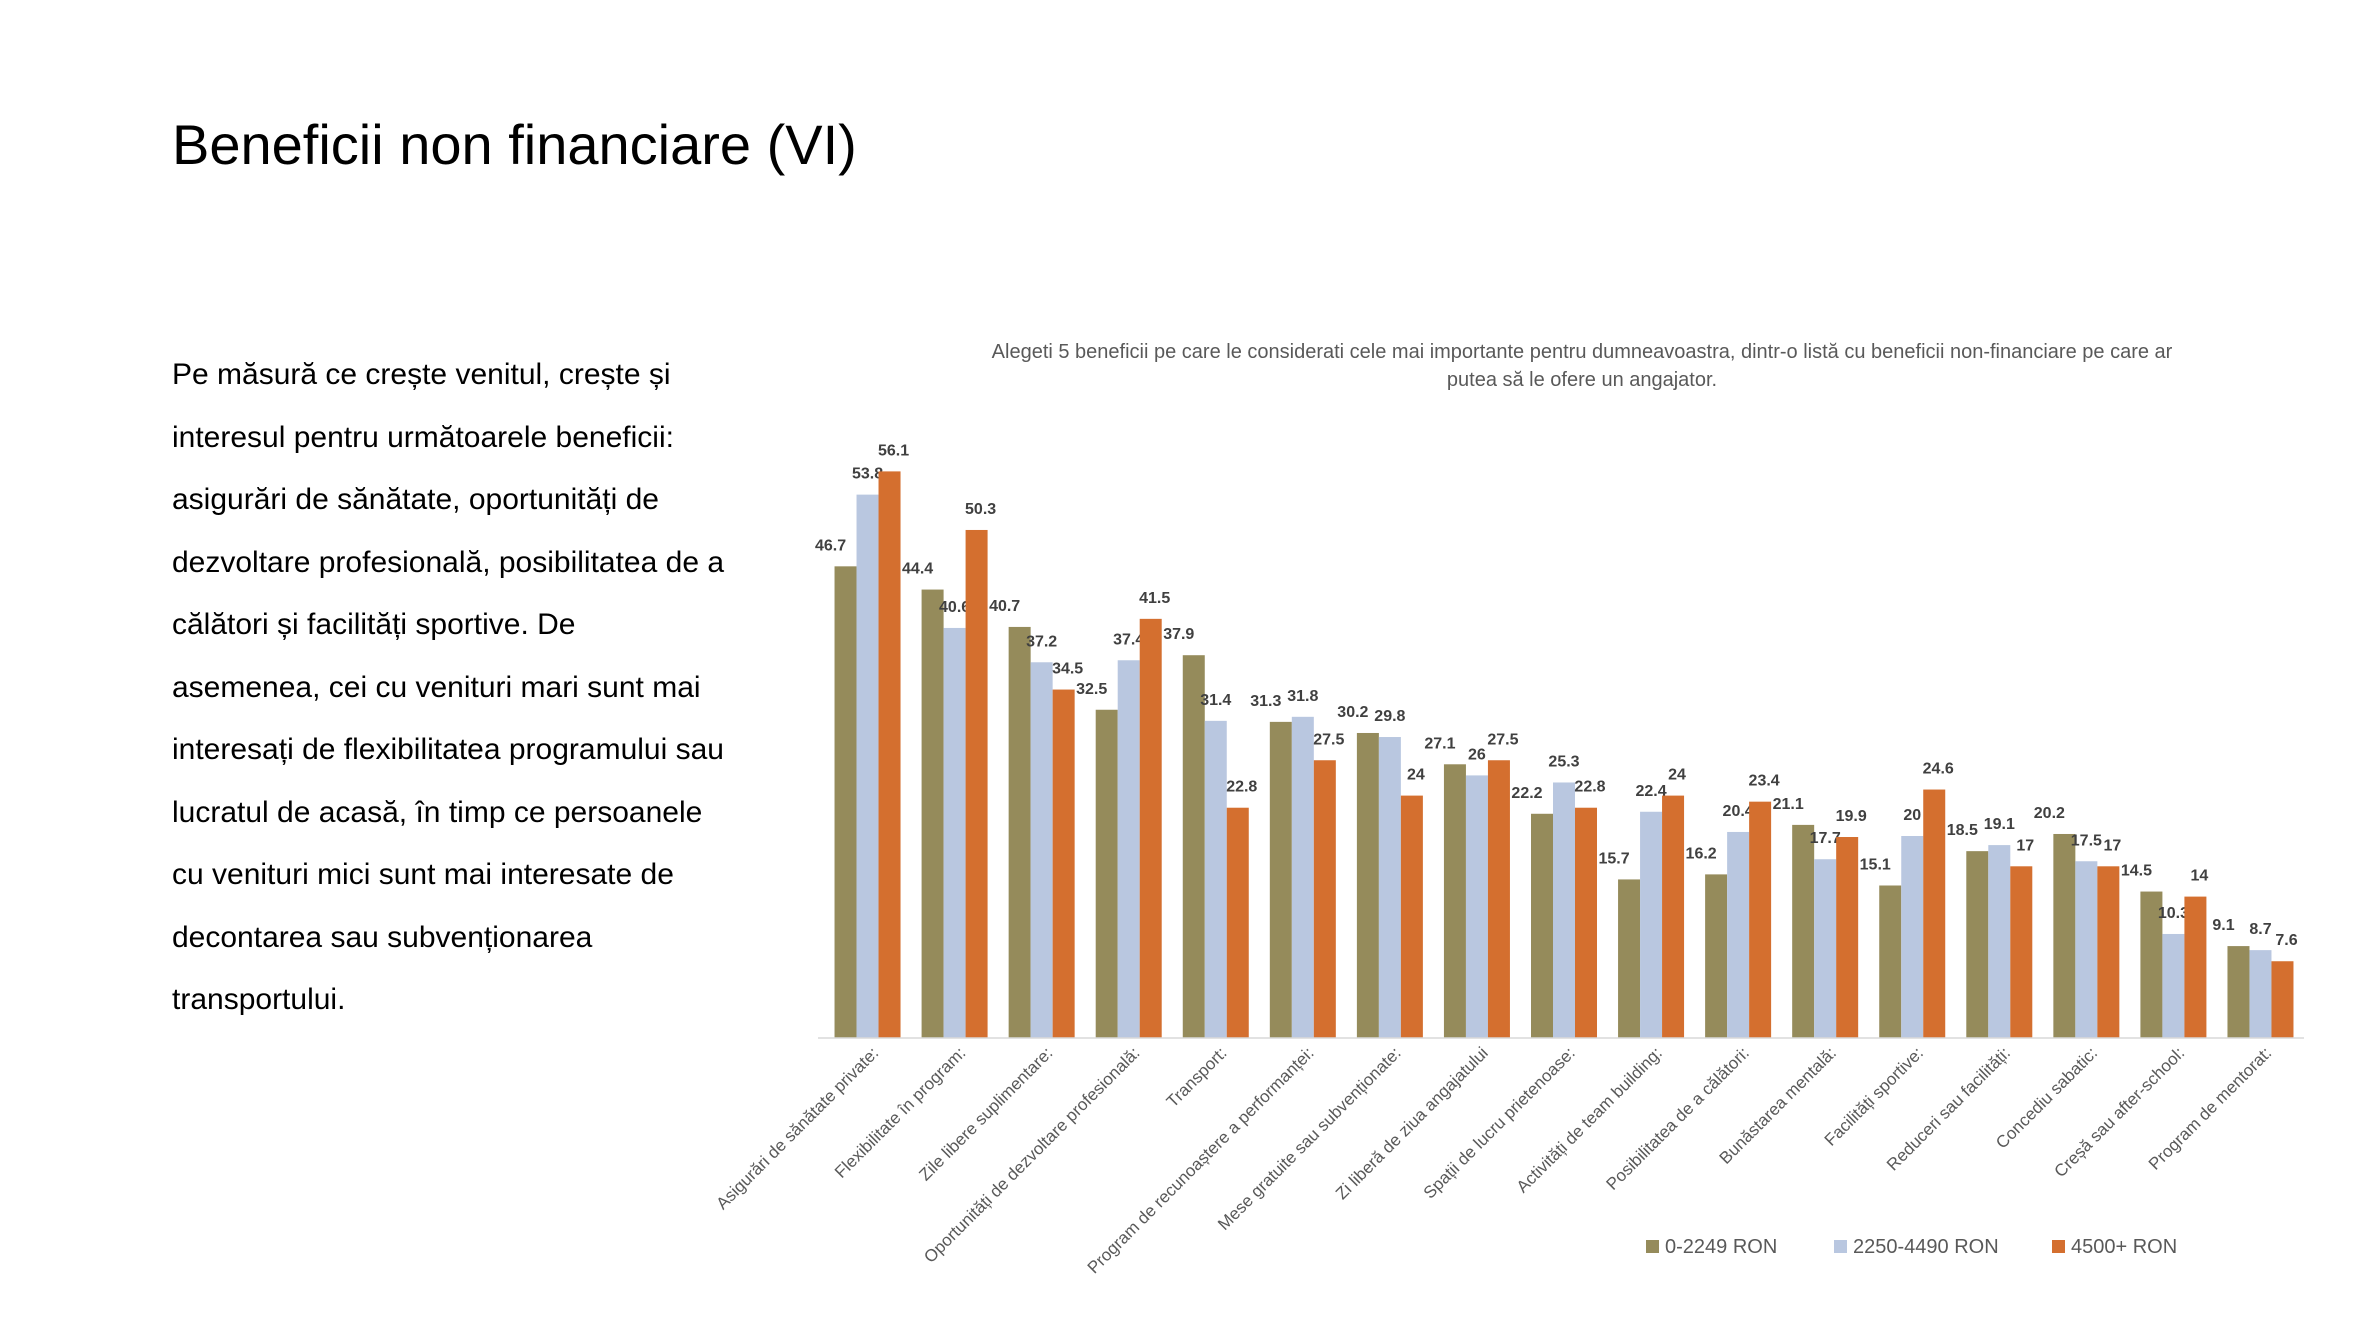  I want to click on data-label: 23.4, so click(1764, 781).